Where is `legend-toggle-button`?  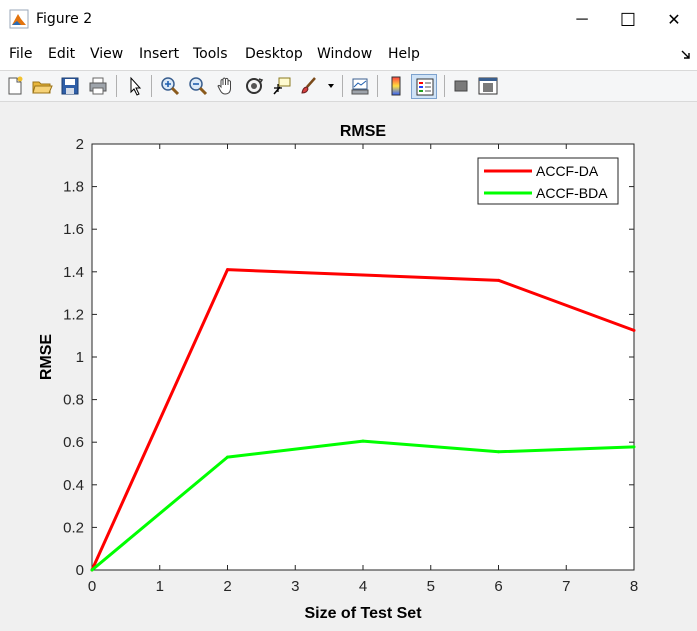
legend-toggle-button is located at coordinates (424, 86).